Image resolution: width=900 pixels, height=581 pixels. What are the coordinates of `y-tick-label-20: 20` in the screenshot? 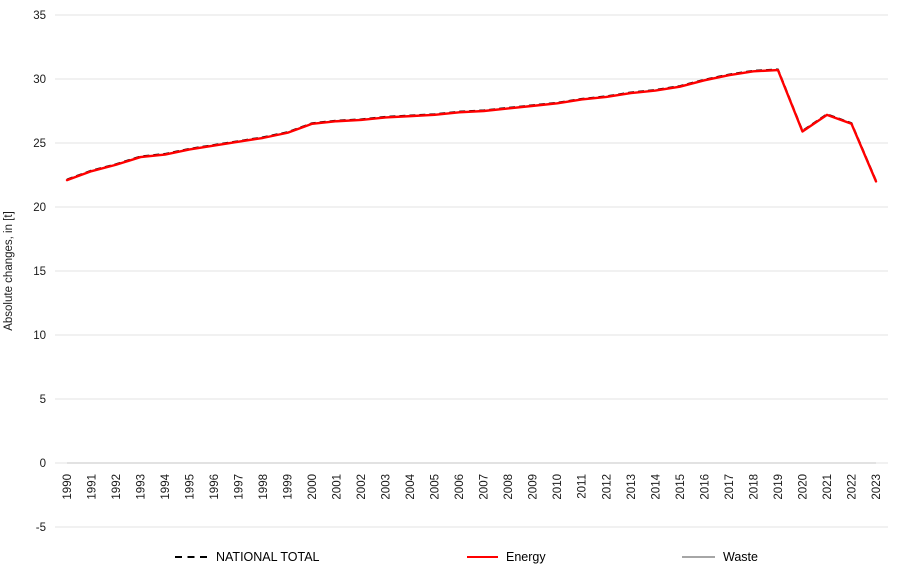 It's located at (39, 208).